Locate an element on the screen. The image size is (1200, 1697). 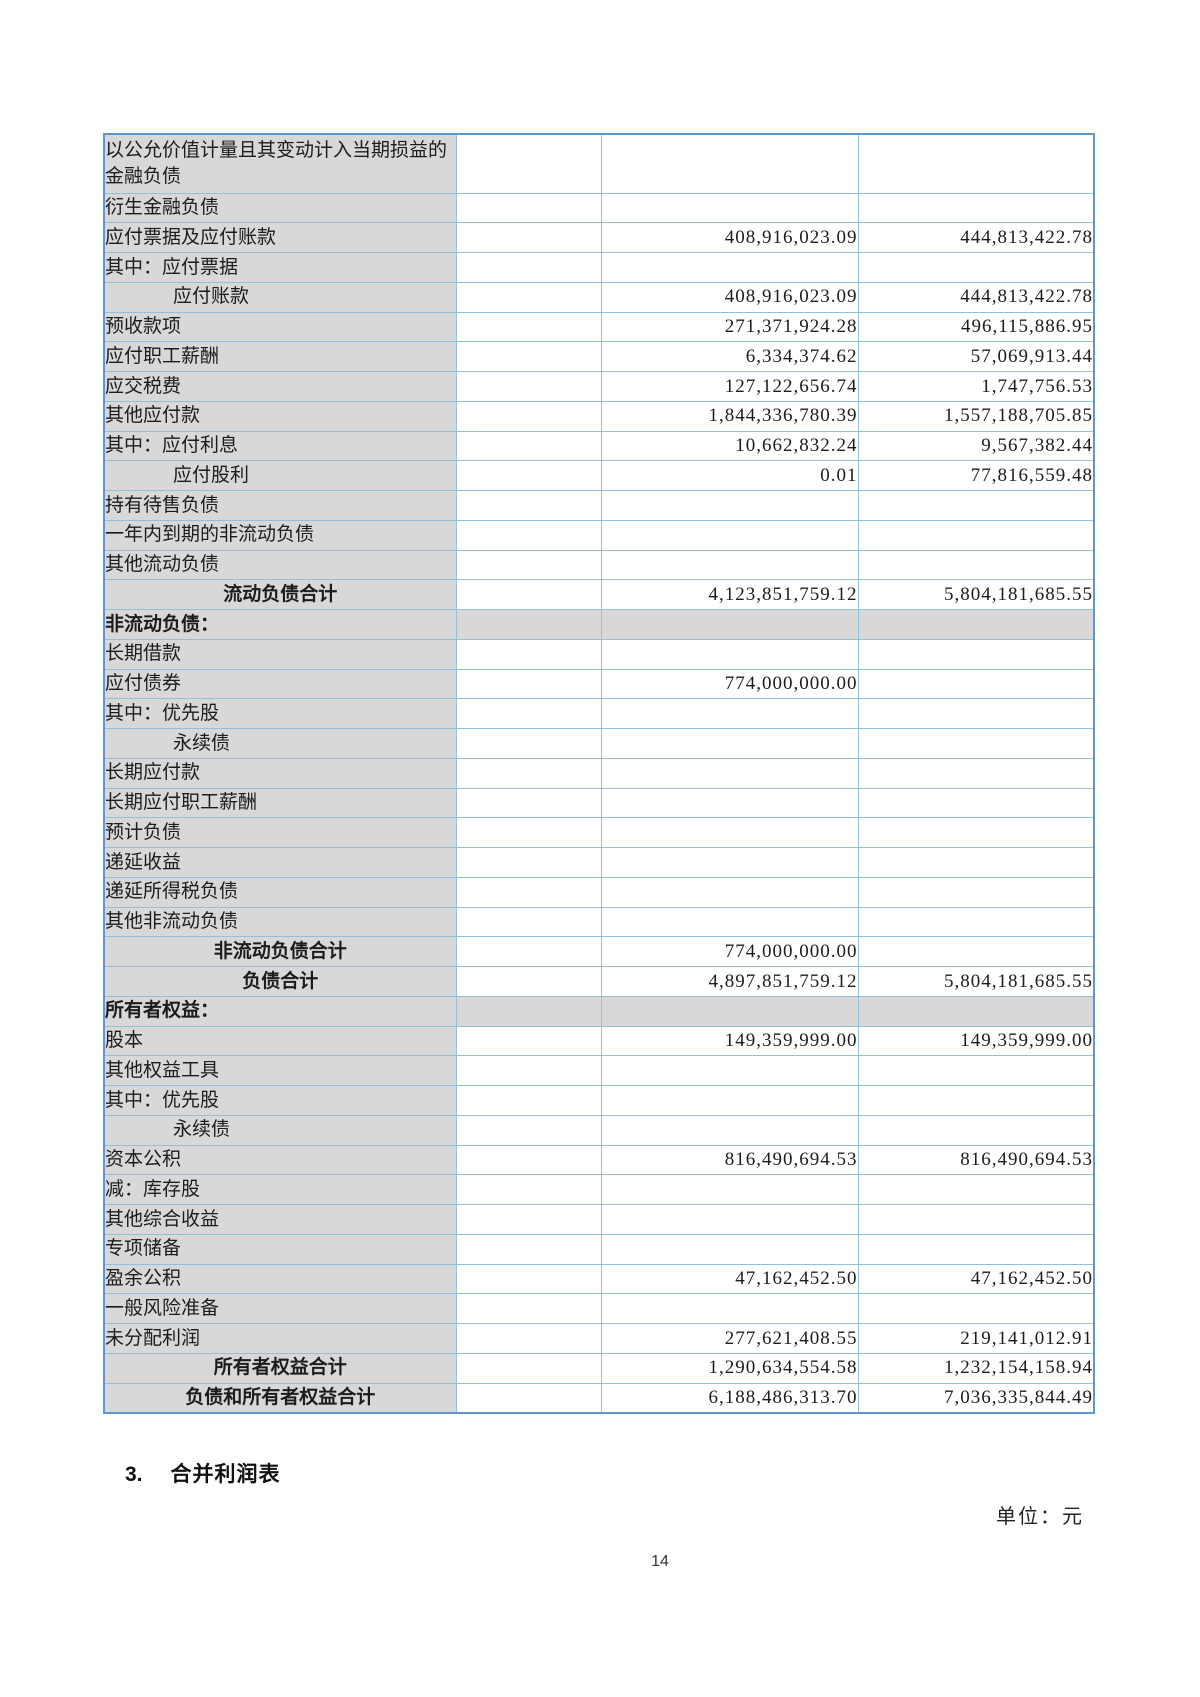
row-value-prior-cell: 47,162,452.50 is located at coordinates (976, 1279).